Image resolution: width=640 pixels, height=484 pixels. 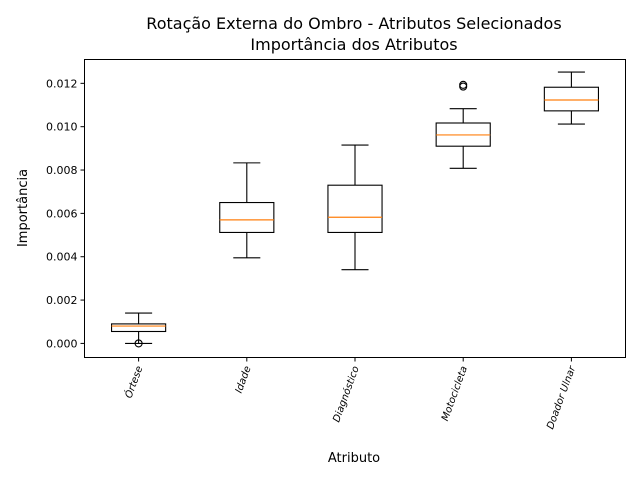 What do you see at coordinates (62, 127) in the screenshot?
I see `y-tick-label: 0.010` at bounding box center [62, 127].